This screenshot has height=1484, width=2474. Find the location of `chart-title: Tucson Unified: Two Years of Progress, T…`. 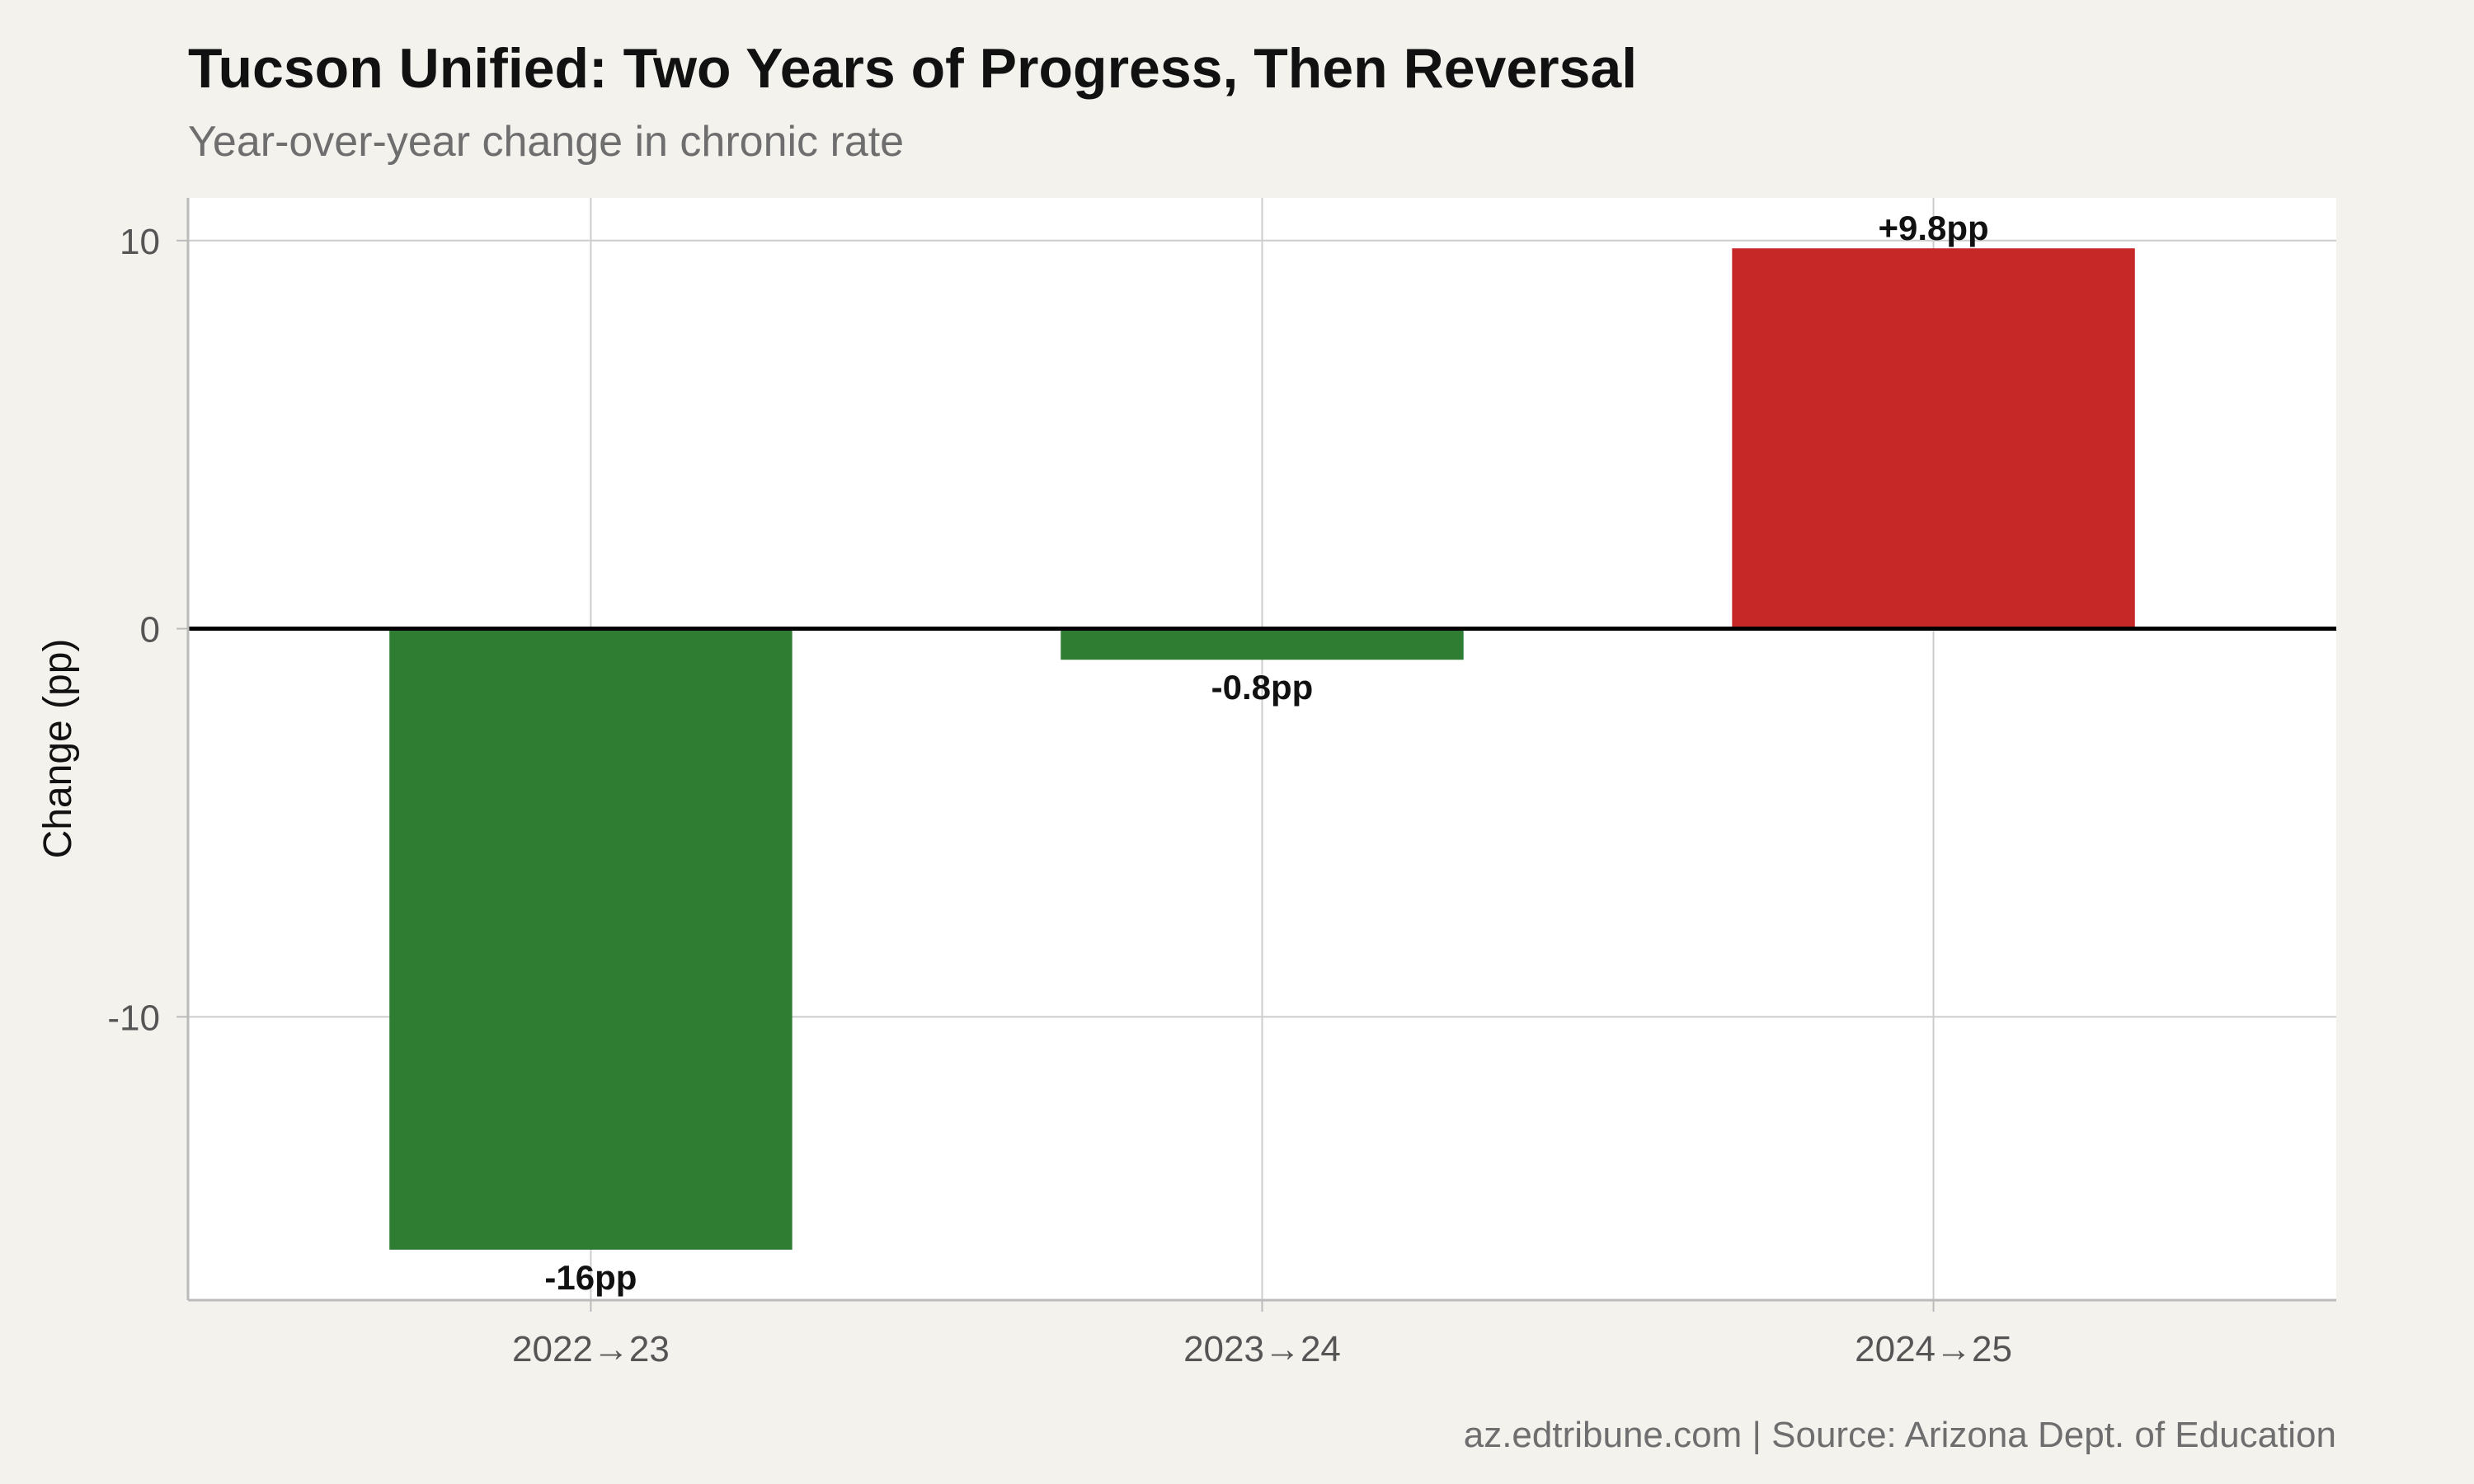

chart-title: Tucson Unified: Two Years of Progress, T… is located at coordinates (913, 68).